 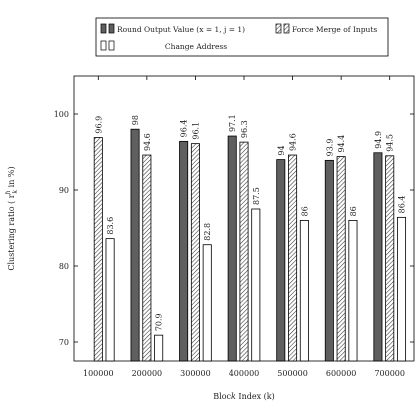 I want to click on x-tick-label: 500000, so click(x=292, y=373).